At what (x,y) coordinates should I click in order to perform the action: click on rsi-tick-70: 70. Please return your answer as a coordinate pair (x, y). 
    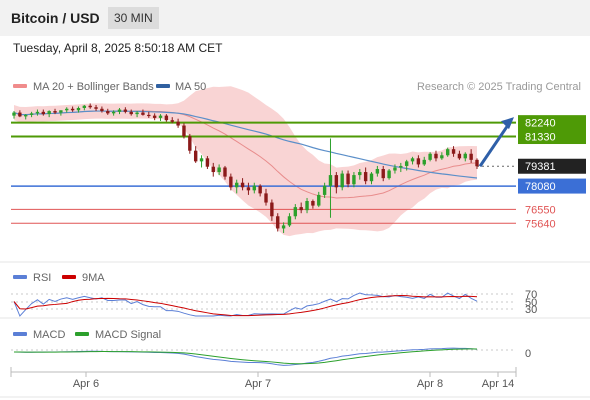
    Looking at the image, I should click on (531, 295).